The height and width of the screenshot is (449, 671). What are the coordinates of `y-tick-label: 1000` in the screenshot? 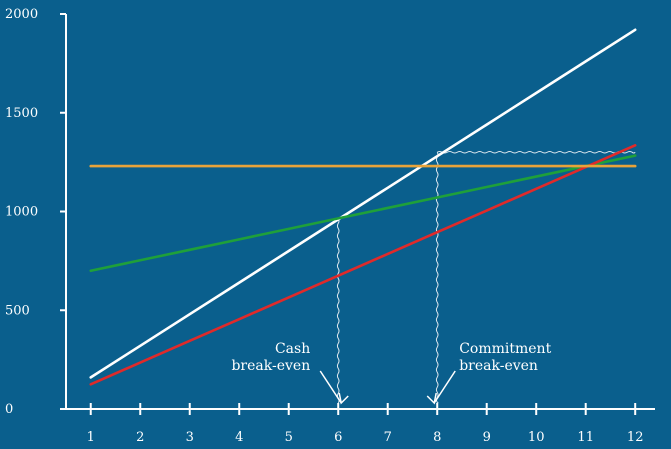 It's located at (21, 212).